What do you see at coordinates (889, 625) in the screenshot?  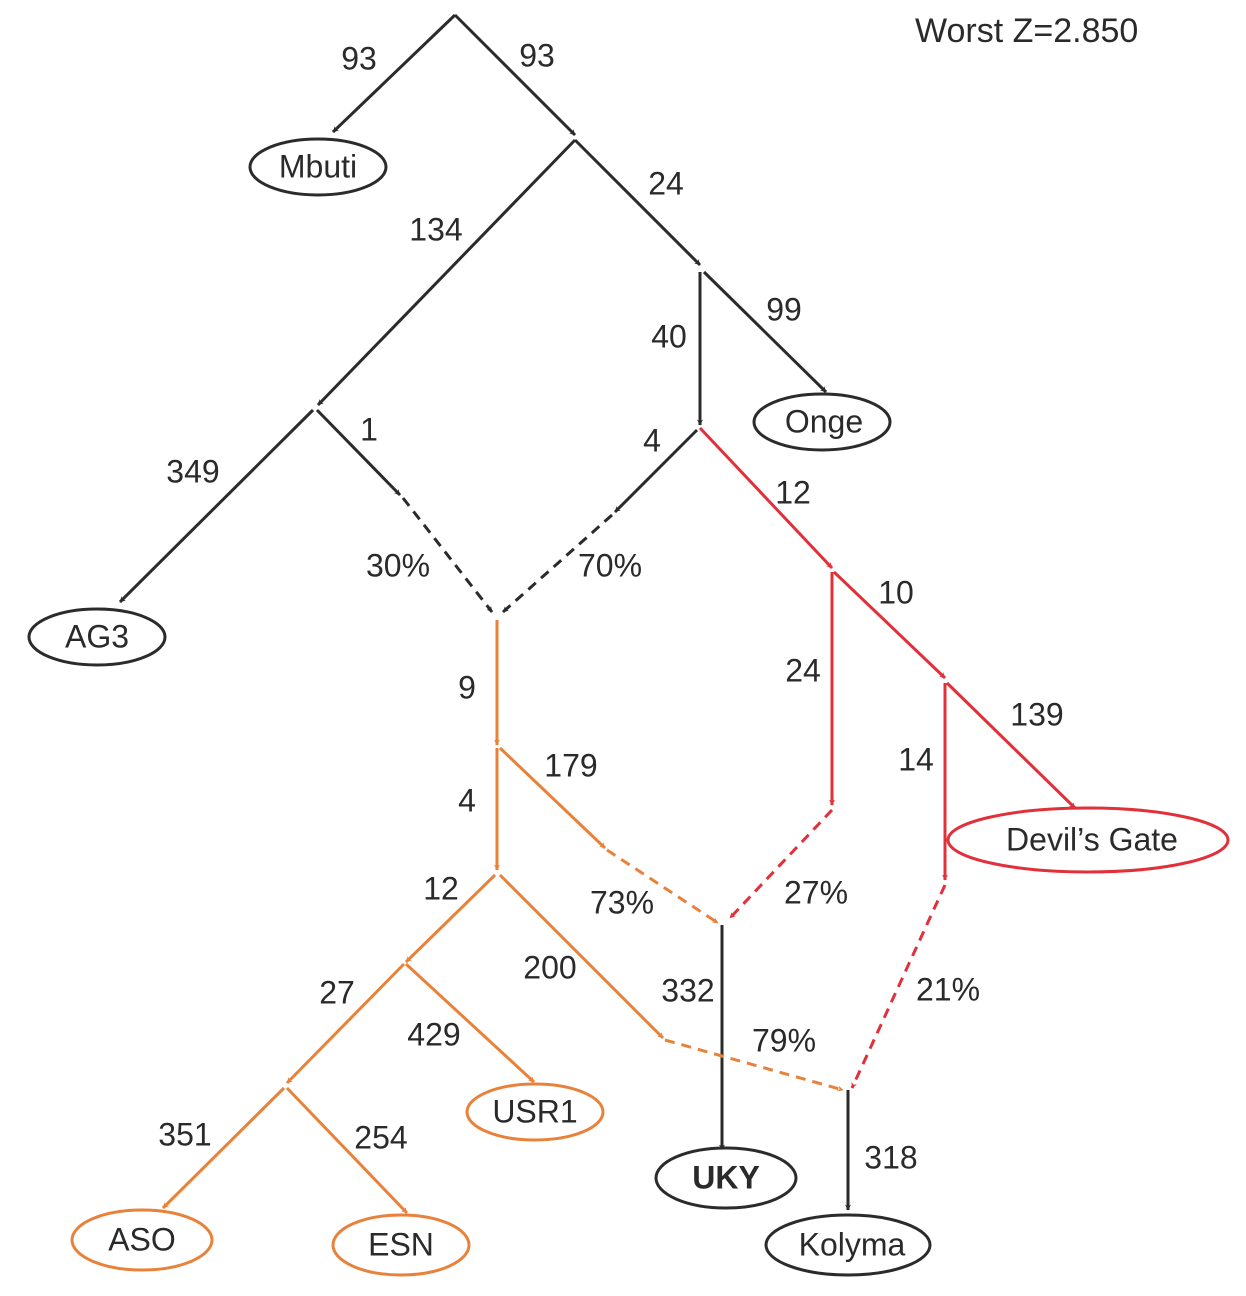 I see `edge-red1-red2` at bounding box center [889, 625].